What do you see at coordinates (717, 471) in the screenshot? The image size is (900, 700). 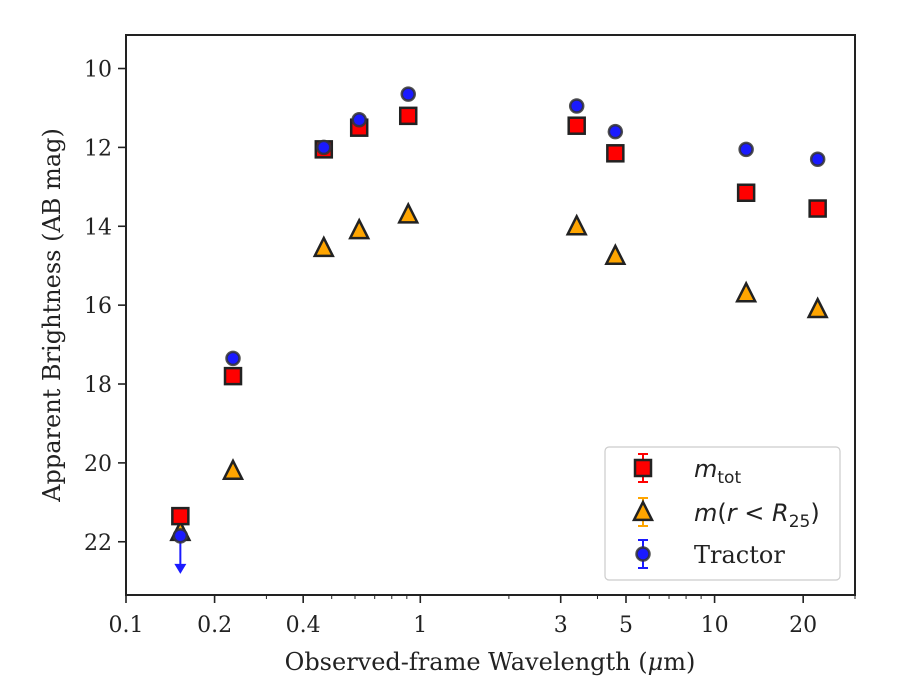 I see `legend-label: mtot` at bounding box center [717, 471].